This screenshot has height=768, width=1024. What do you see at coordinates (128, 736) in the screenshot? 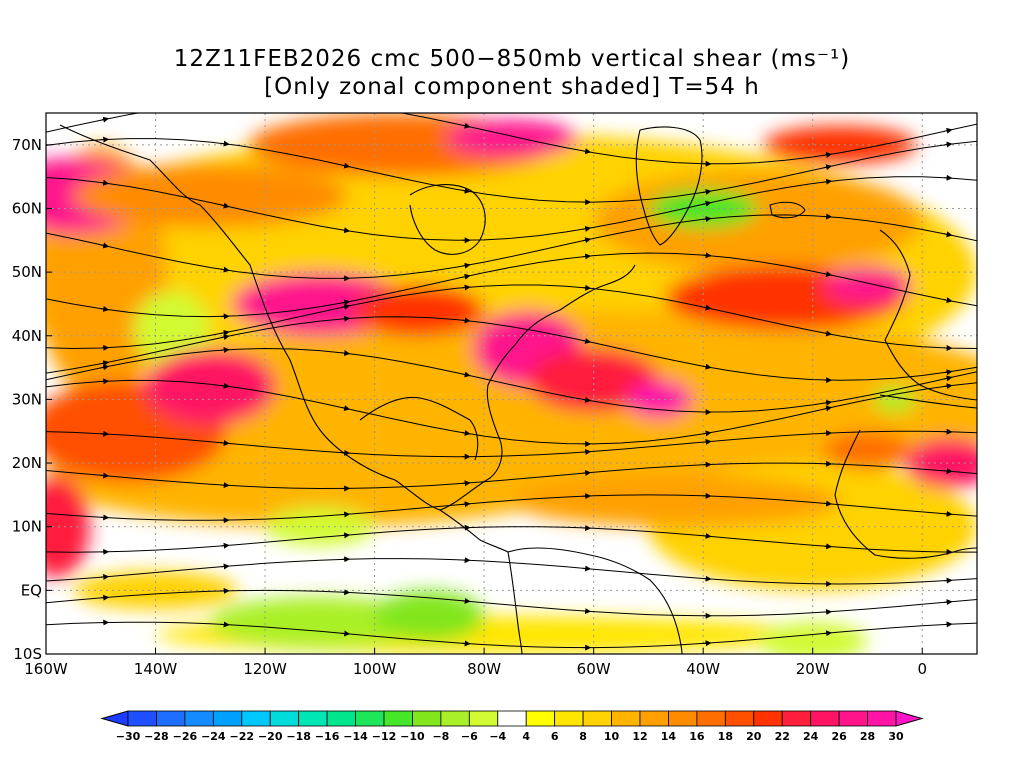
I see `colorbar-label: −30` at bounding box center [128, 736].